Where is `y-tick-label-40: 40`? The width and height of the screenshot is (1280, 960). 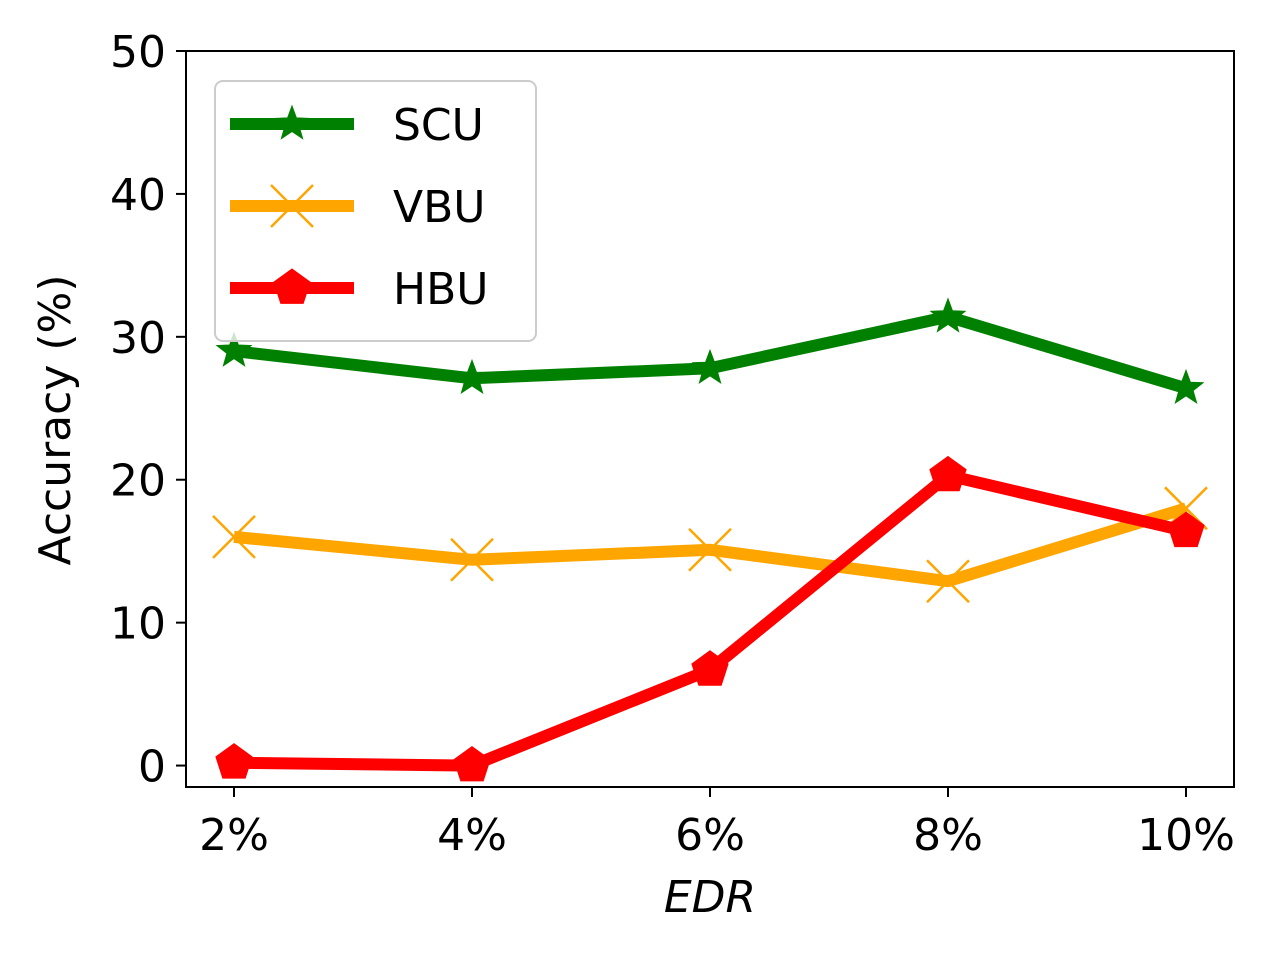
y-tick-label-40: 40 is located at coordinates (138, 195).